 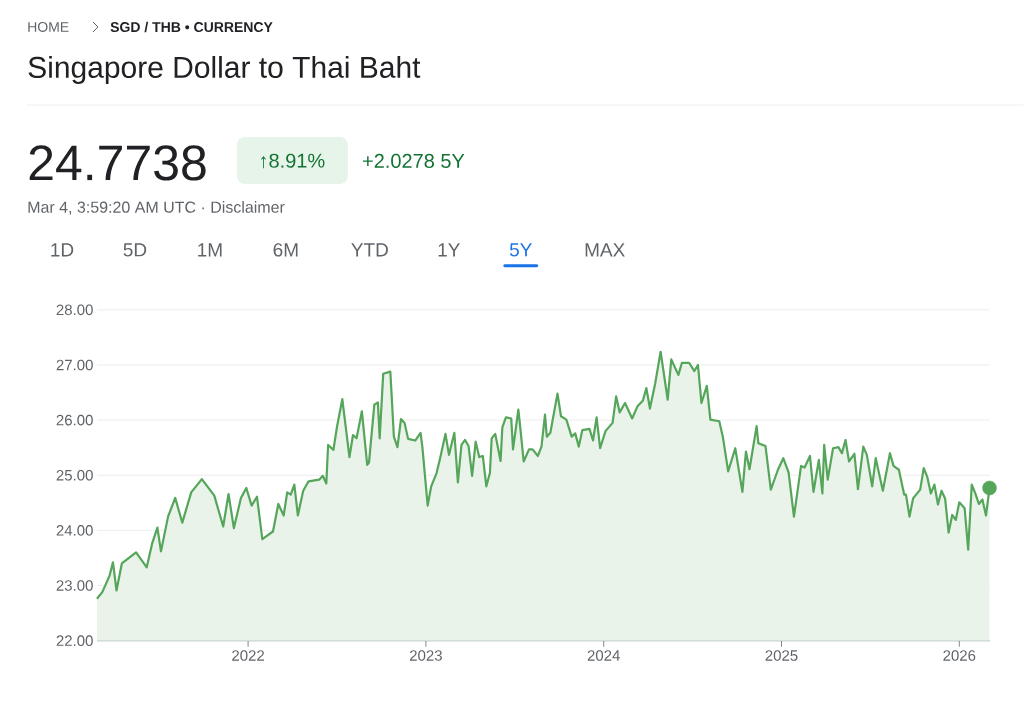 I want to click on text: 1Y, so click(x=449, y=250).